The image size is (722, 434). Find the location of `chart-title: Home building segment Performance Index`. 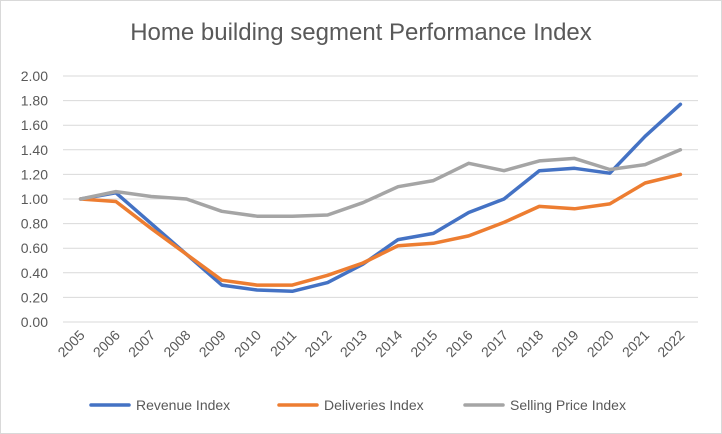

chart-title: Home building segment Performance Index is located at coordinates (361, 32).